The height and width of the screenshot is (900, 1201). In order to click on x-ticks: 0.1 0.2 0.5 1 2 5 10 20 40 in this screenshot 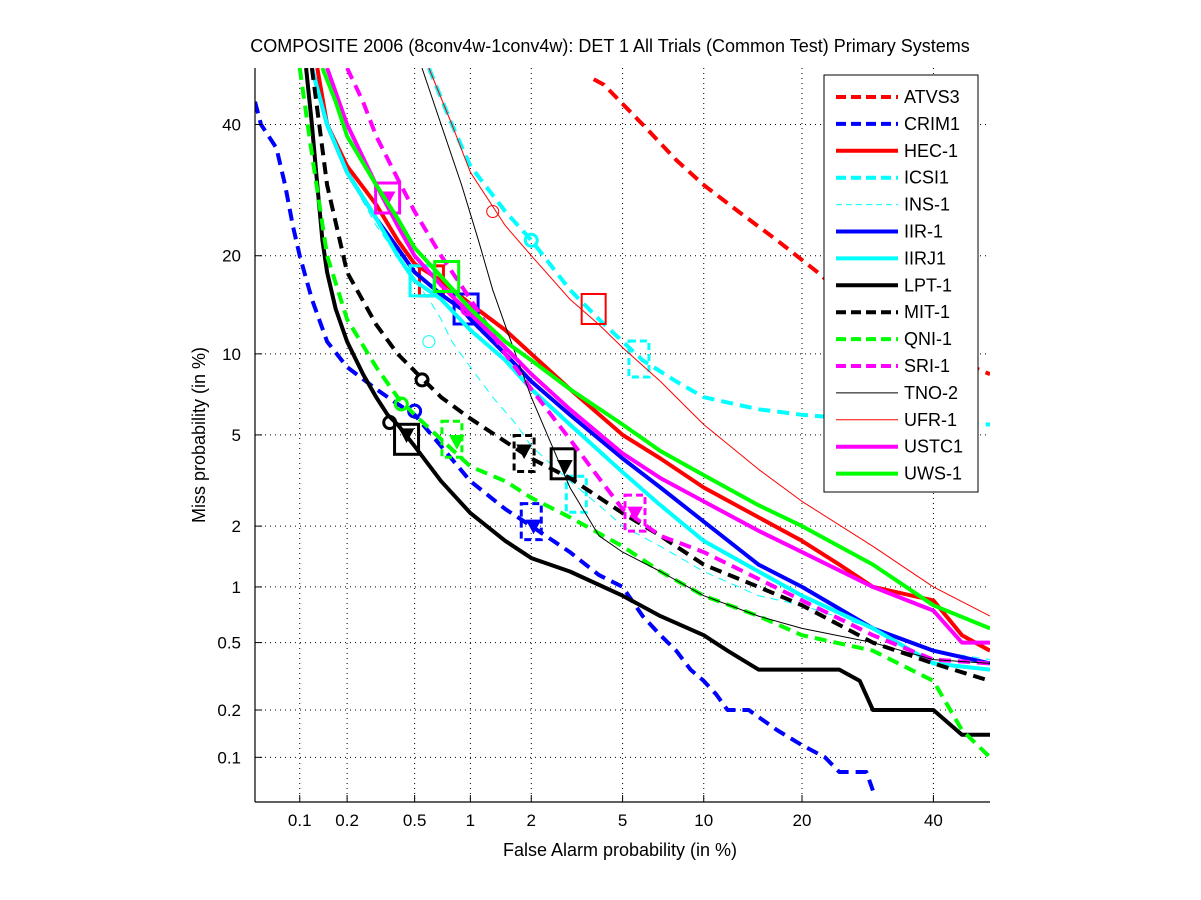, I will do `click(615, 812)`.